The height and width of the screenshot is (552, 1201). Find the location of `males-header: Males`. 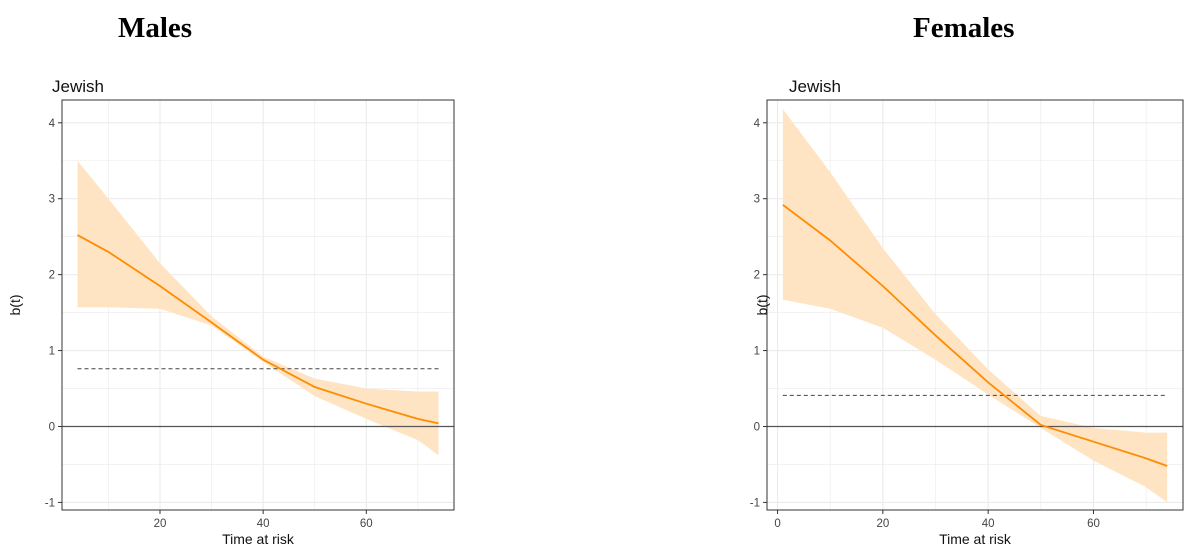

males-header: Males is located at coordinates (155, 28).